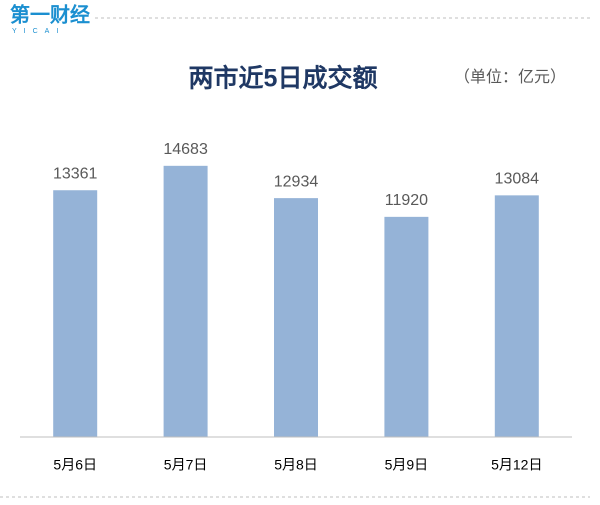  I want to click on unit-label: （单位：亿元）, so click(510, 77).